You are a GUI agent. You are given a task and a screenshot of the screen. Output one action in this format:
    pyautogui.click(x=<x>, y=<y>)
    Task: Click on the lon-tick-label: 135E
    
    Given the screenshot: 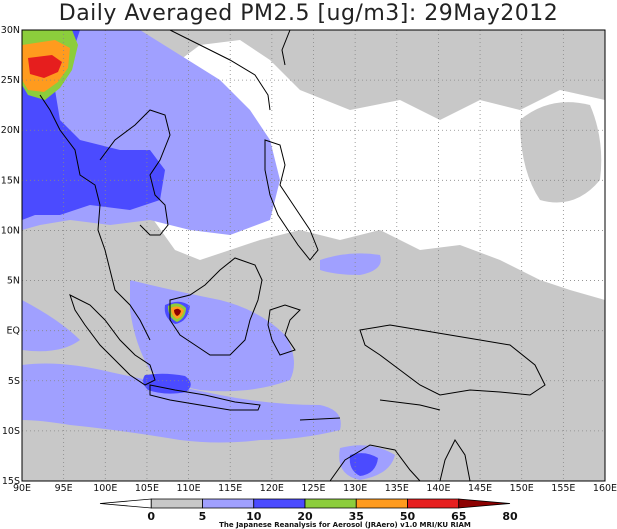 What is the action you would take?
    pyautogui.click(x=397, y=488)
    